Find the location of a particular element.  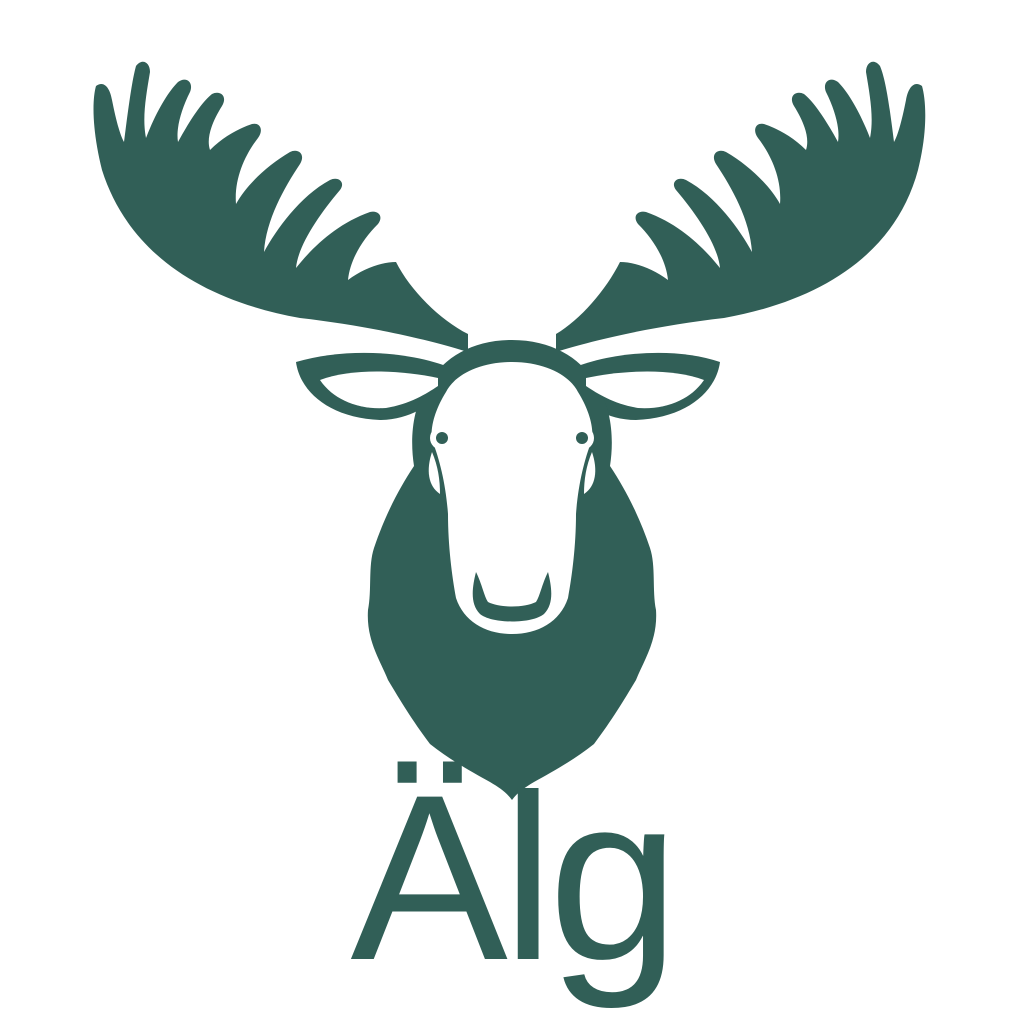

left-cheek-mark is located at coordinates (434, 473).